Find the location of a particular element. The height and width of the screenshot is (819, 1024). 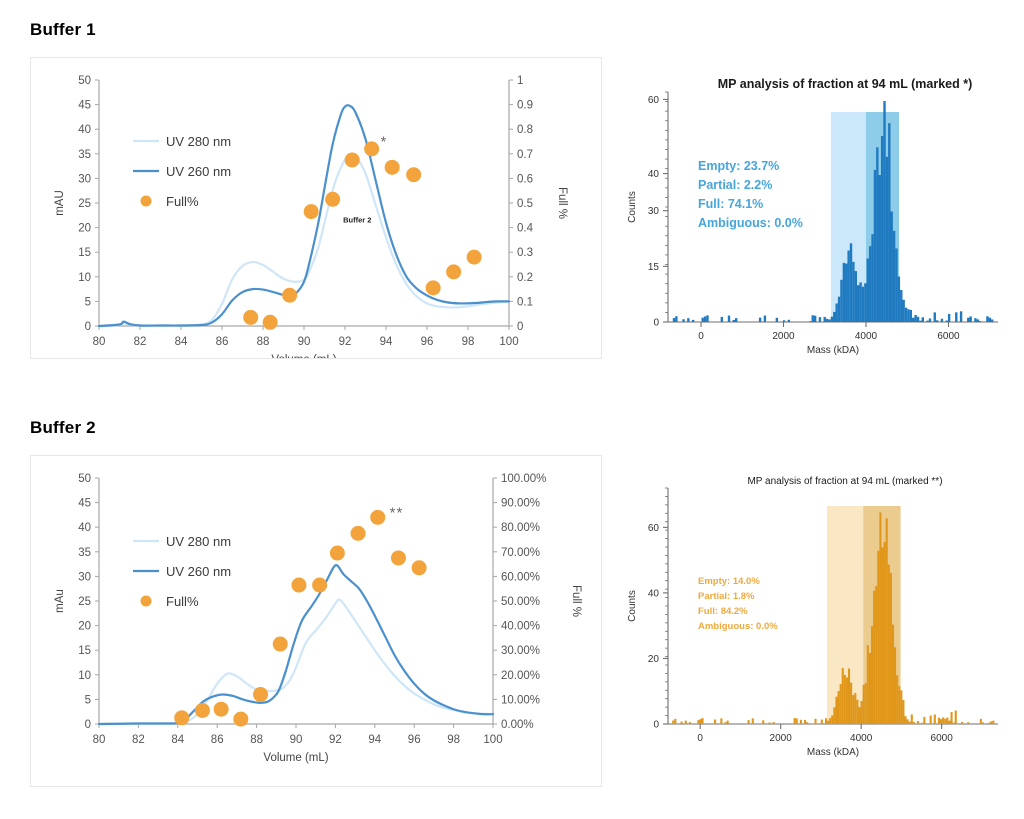

svg-text: Empty: 14.0% is located at coordinates (729, 581).